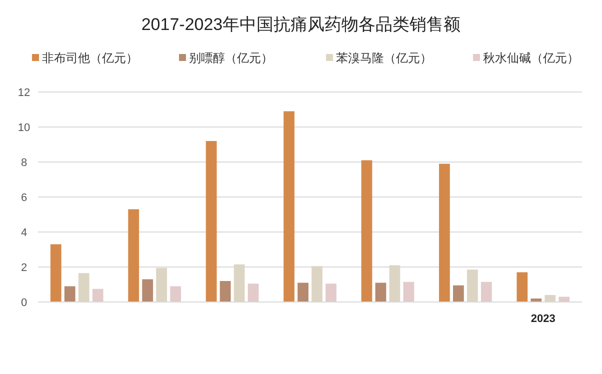 This screenshot has height=374, width=602. I want to click on y-tick-label: 4, so click(24, 233).